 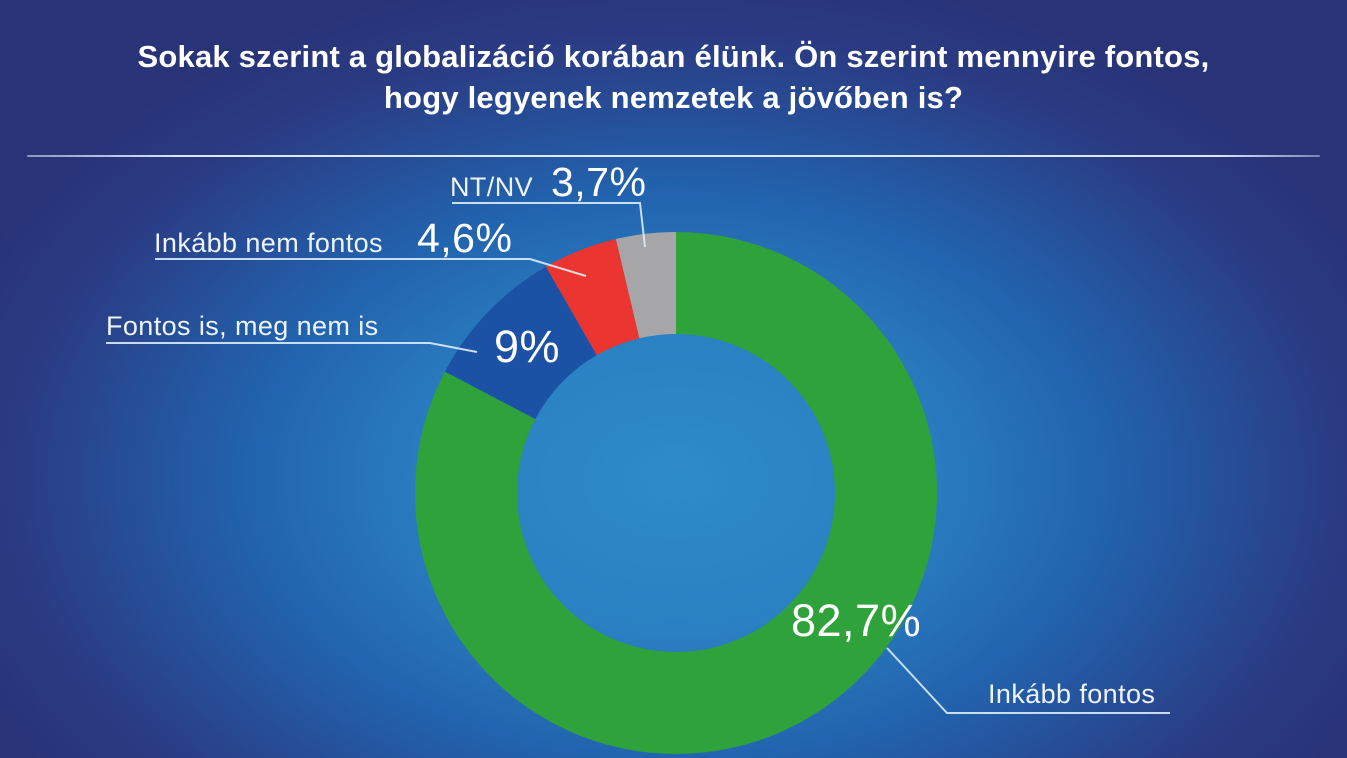 I want to click on callout-value-fontos-is-meg-nem-is: 9%, so click(x=527, y=347).